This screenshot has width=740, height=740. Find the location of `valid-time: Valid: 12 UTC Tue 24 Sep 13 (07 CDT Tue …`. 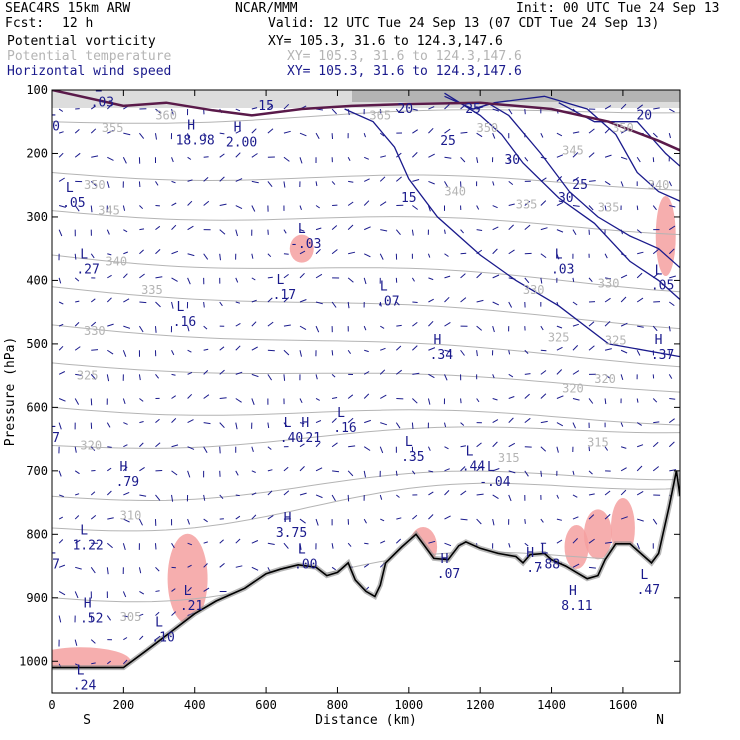

valid-time: Valid: 12 UTC Tue 24 Sep 13 (07 CDT Tue … is located at coordinates (464, 23).